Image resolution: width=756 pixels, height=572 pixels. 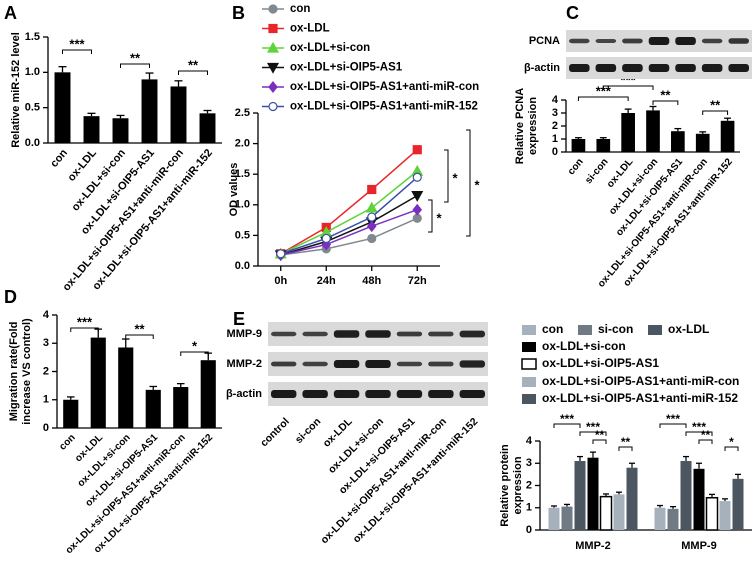 I want to click on legend-label: ox-LDL+si-OIP5-AS1+anti-miR-con, so click(x=640, y=381).